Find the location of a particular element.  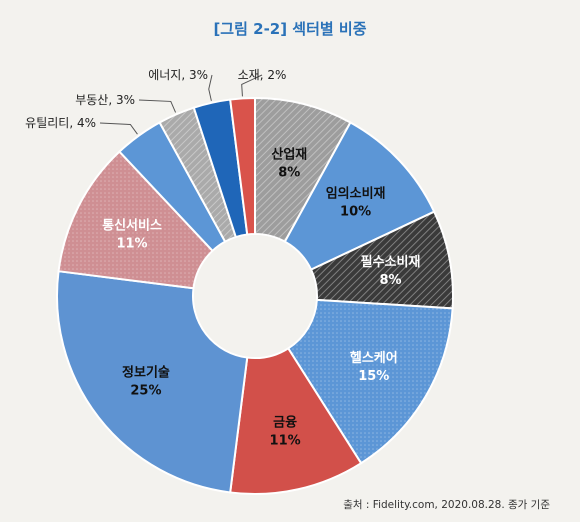

label-name-6: 통신서비스 is located at coordinates (132, 225).